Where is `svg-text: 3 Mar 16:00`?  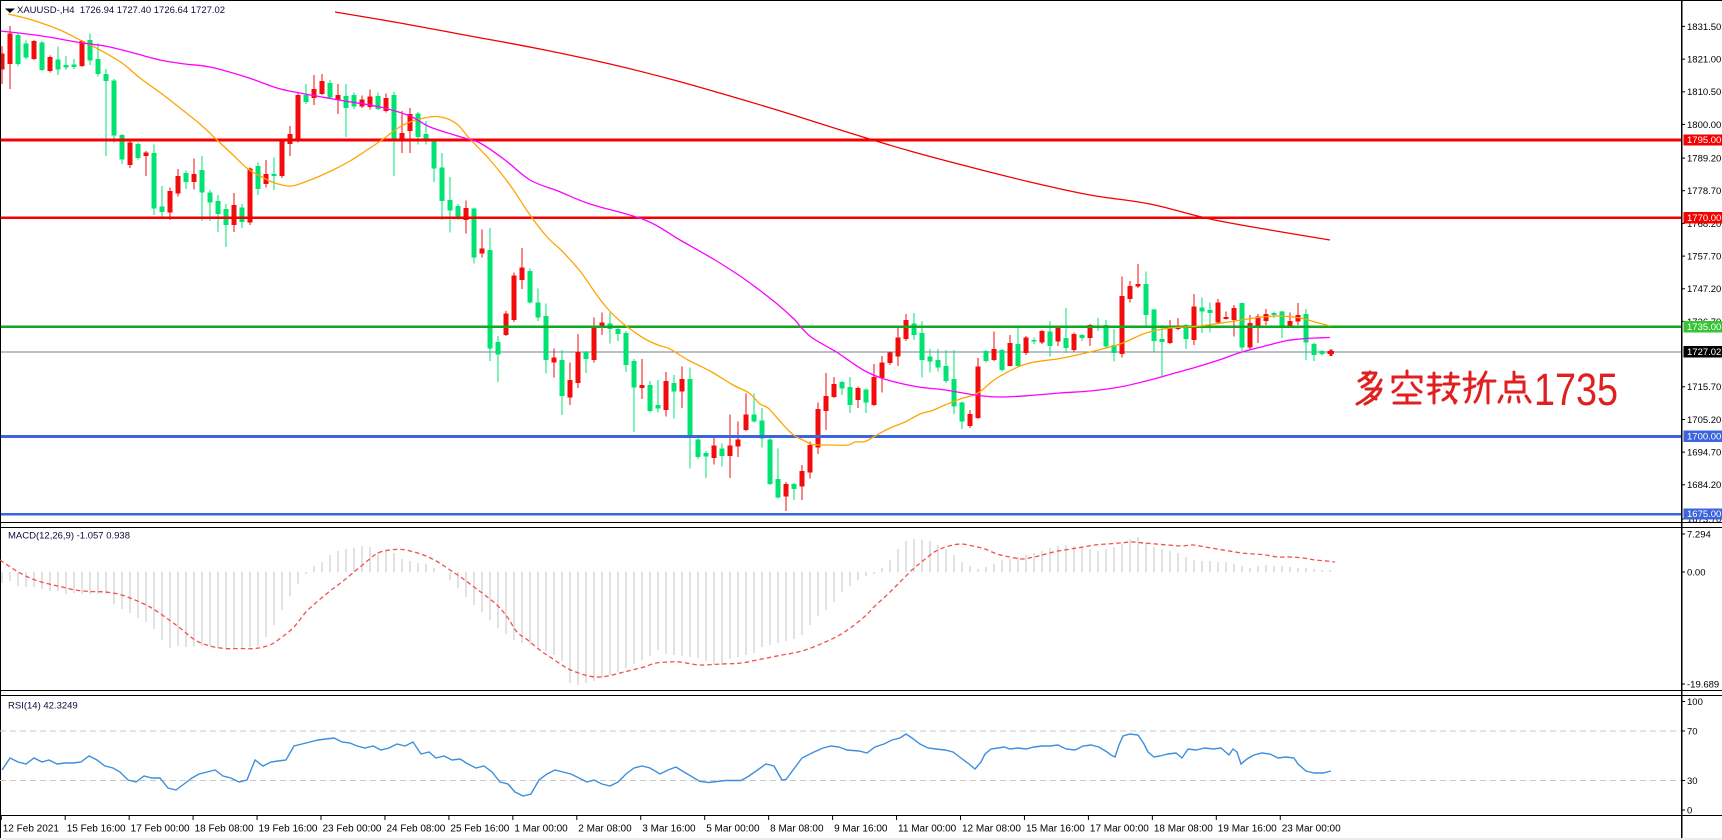 svg-text: 3 Mar 16:00 is located at coordinates (669, 829).